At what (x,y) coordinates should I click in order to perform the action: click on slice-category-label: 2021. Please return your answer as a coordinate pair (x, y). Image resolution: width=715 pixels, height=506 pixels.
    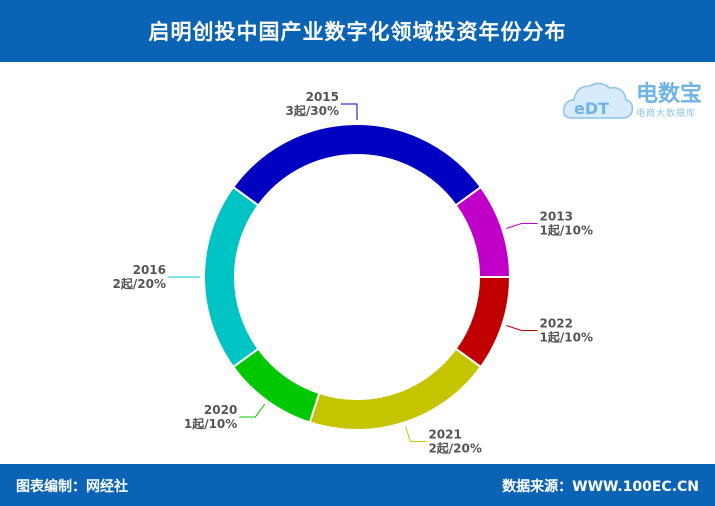
    Looking at the image, I should click on (444, 435).